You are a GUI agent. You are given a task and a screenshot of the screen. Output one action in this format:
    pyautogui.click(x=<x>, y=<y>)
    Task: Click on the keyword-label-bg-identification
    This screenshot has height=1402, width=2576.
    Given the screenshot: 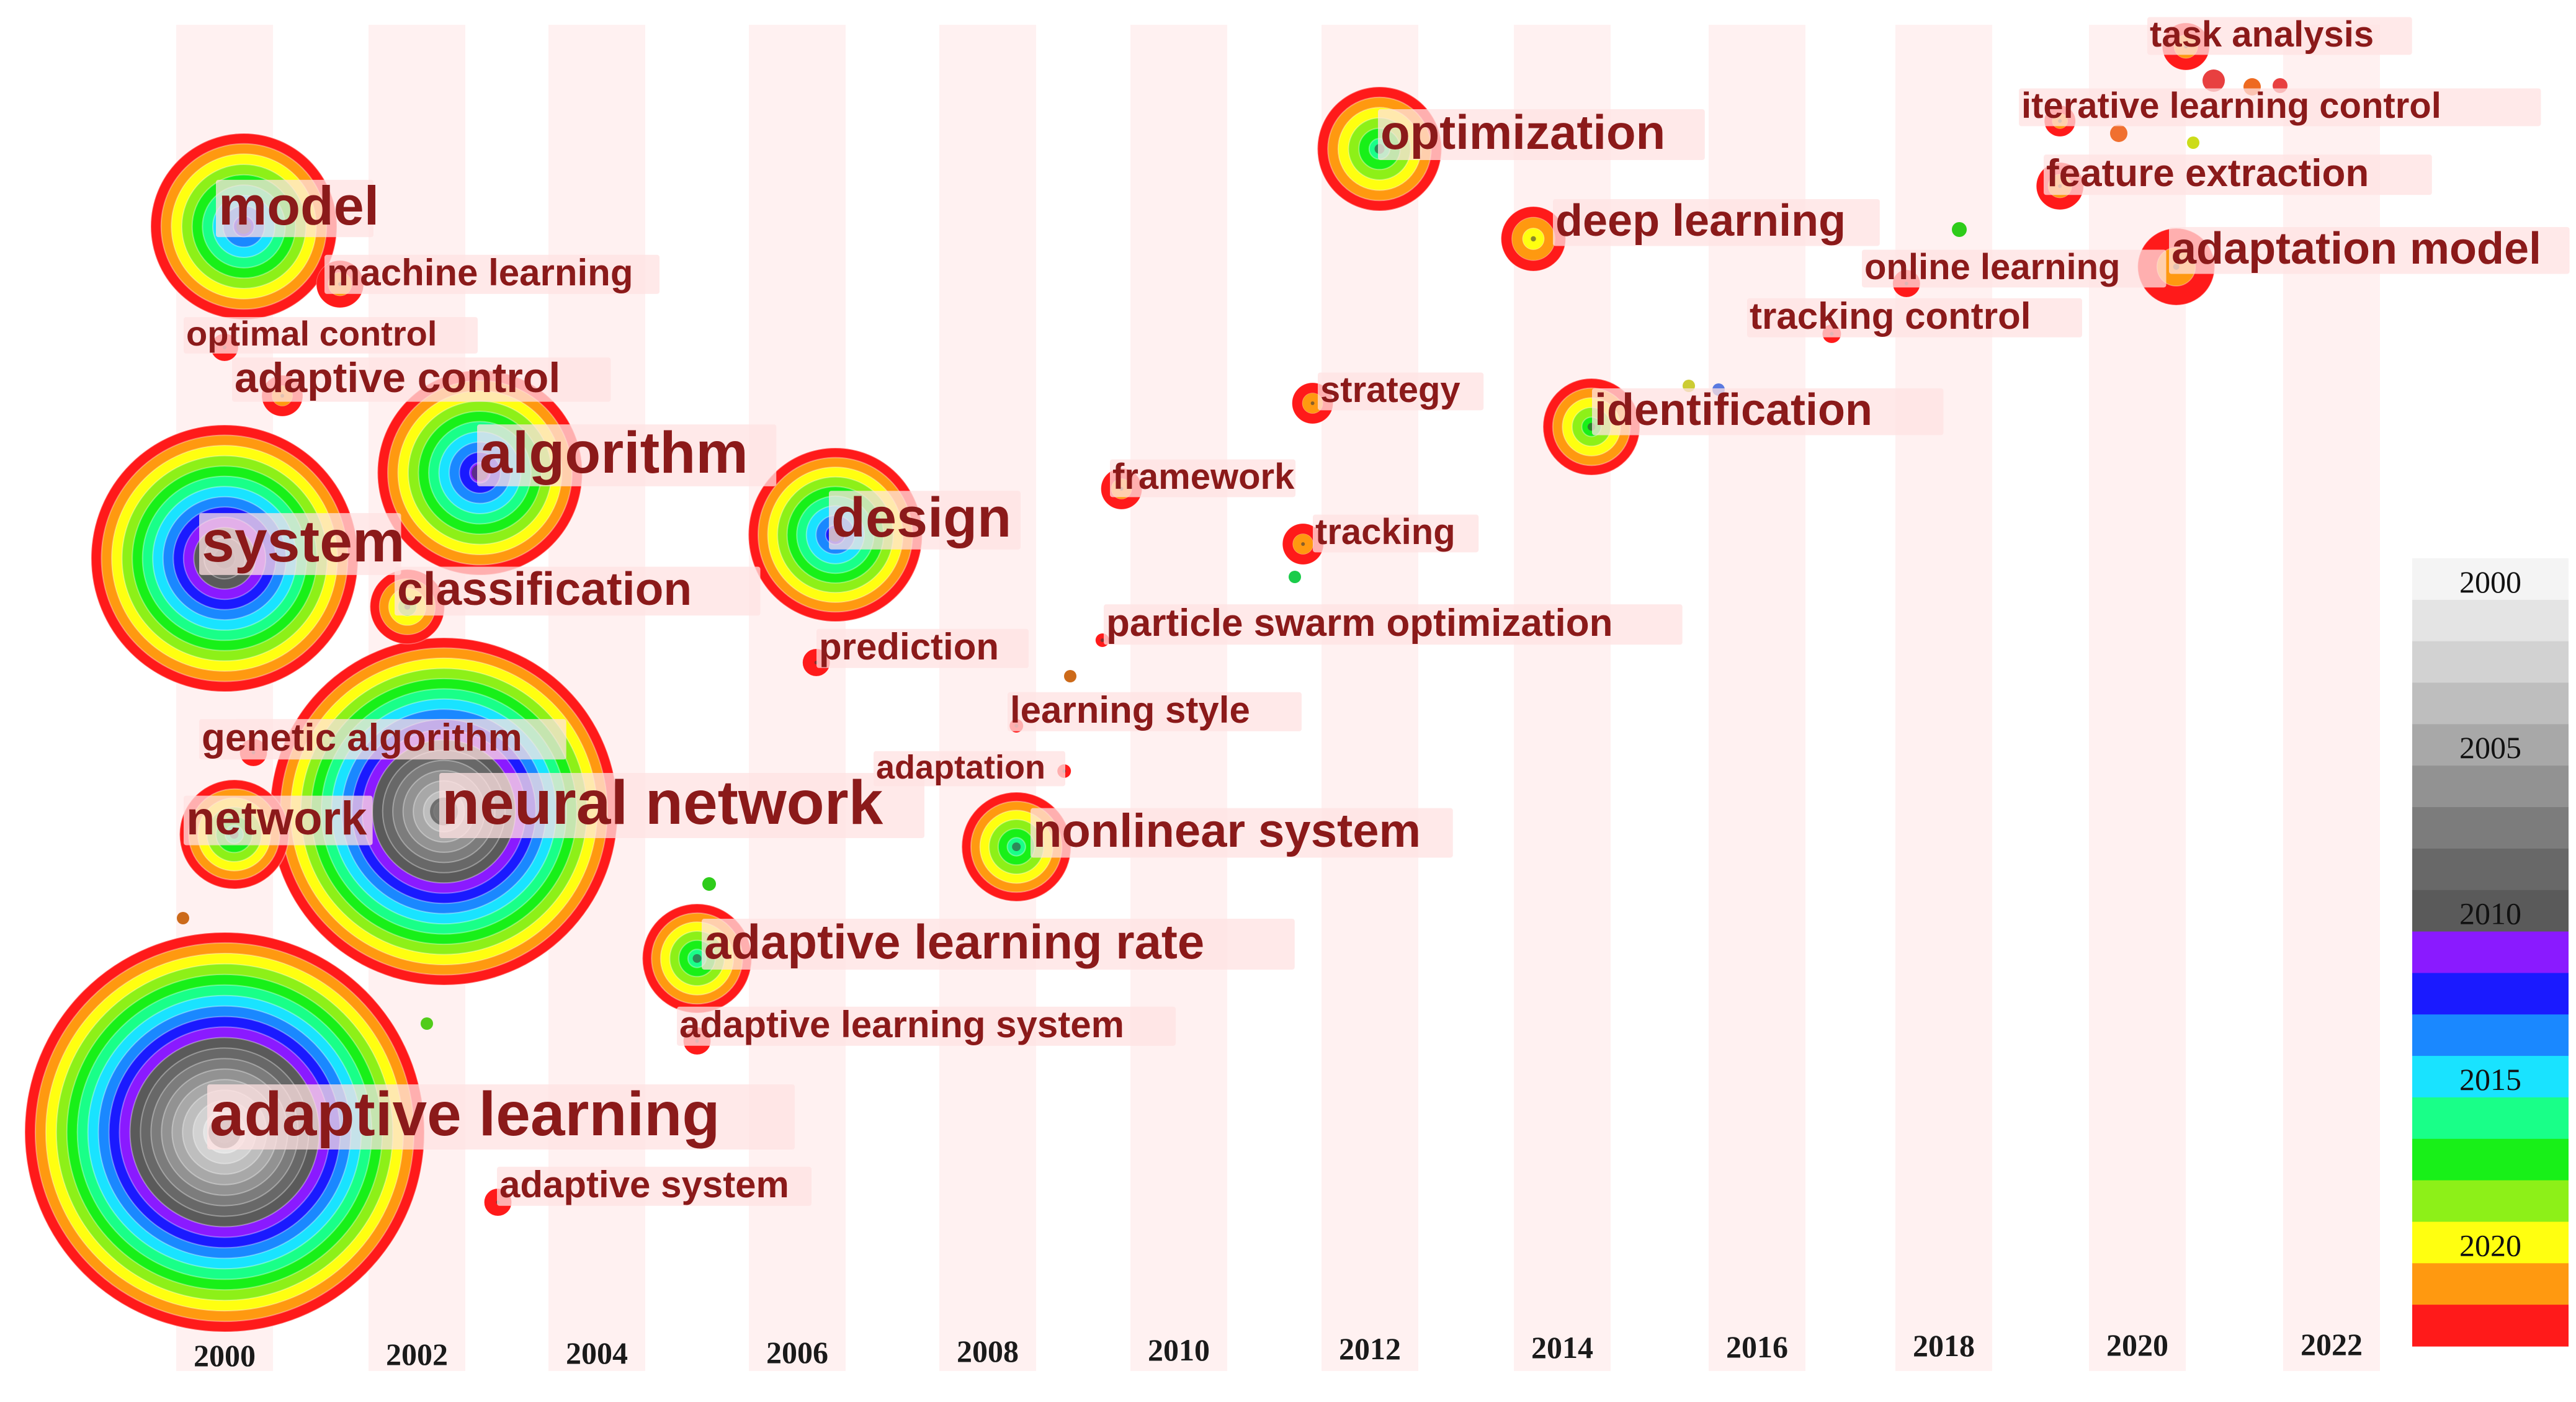 What is the action you would take?
    pyautogui.click(x=1768, y=411)
    